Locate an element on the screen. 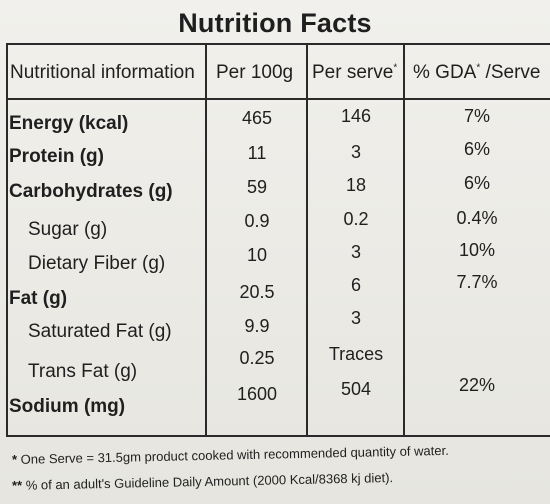  row-dietary-fiber-gda: 10% is located at coordinates (477, 250).